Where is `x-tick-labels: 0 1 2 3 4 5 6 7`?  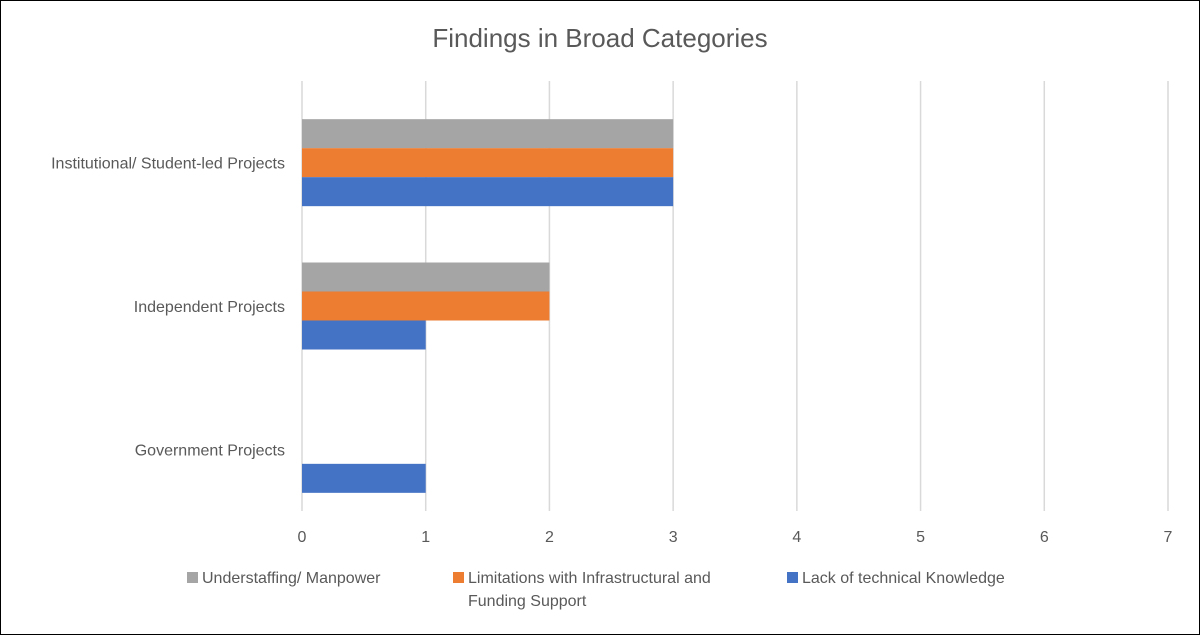 x-tick-labels: 0 1 2 3 4 5 6 7 is located at coordinates (735, 537).